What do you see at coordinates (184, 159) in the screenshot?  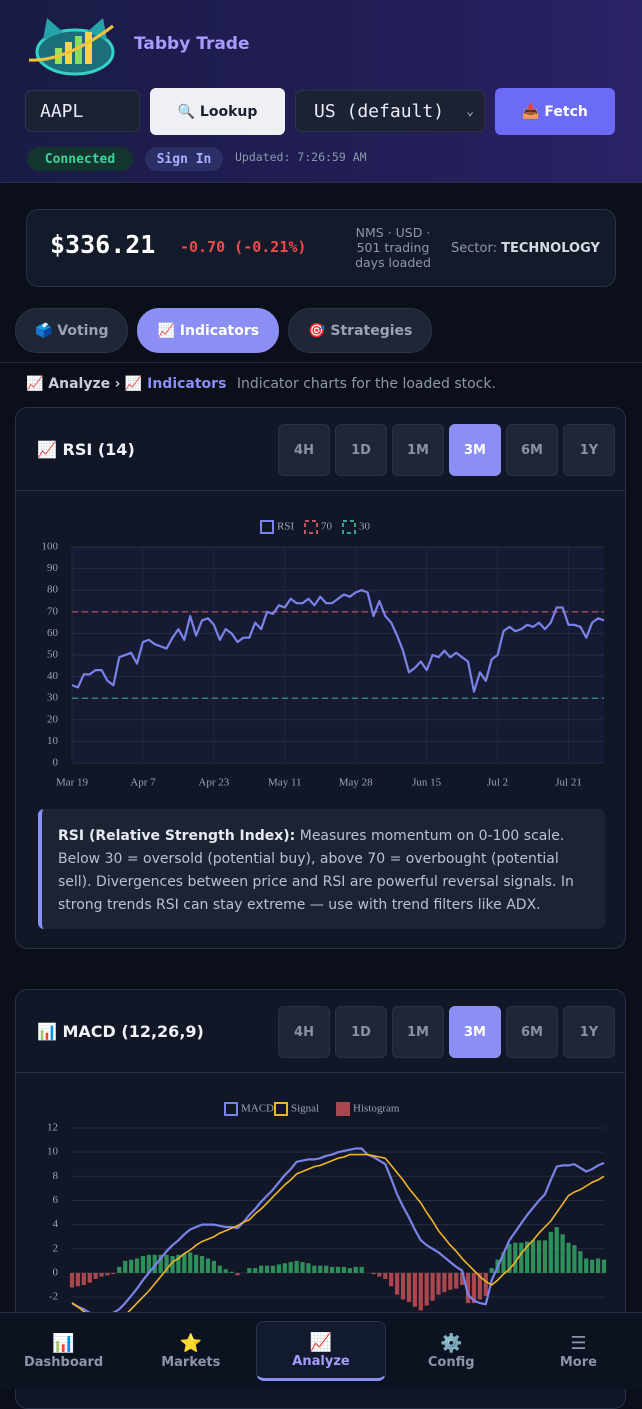 I see `sign-in-button: Sign In` at bounding box center [184, 159].